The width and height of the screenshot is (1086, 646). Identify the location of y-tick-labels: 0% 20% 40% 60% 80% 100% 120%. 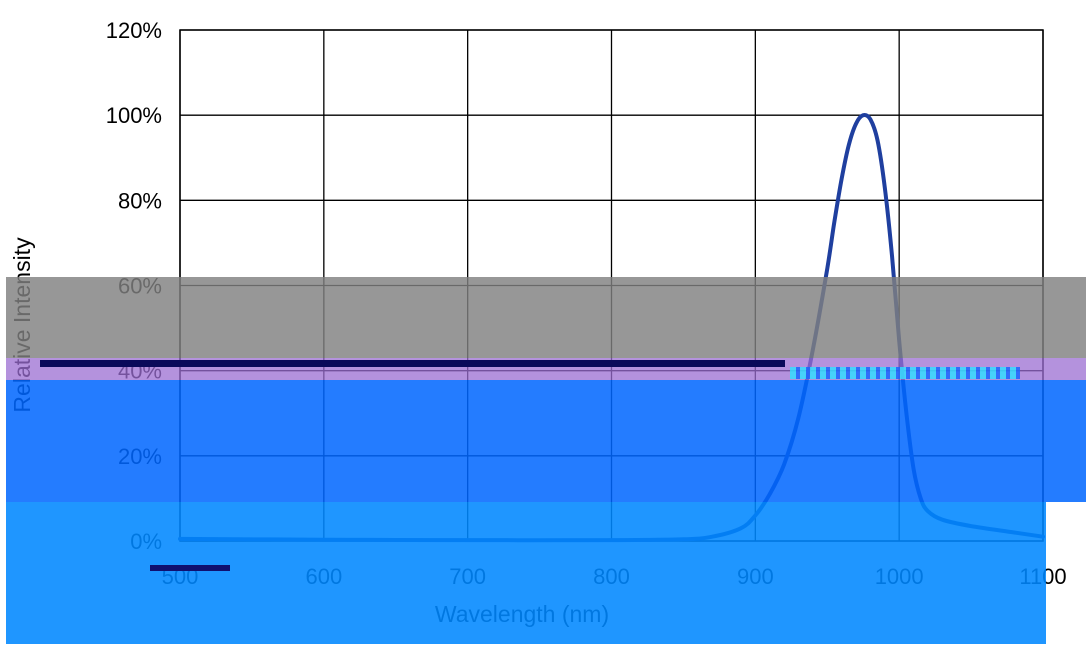
(134, 286).